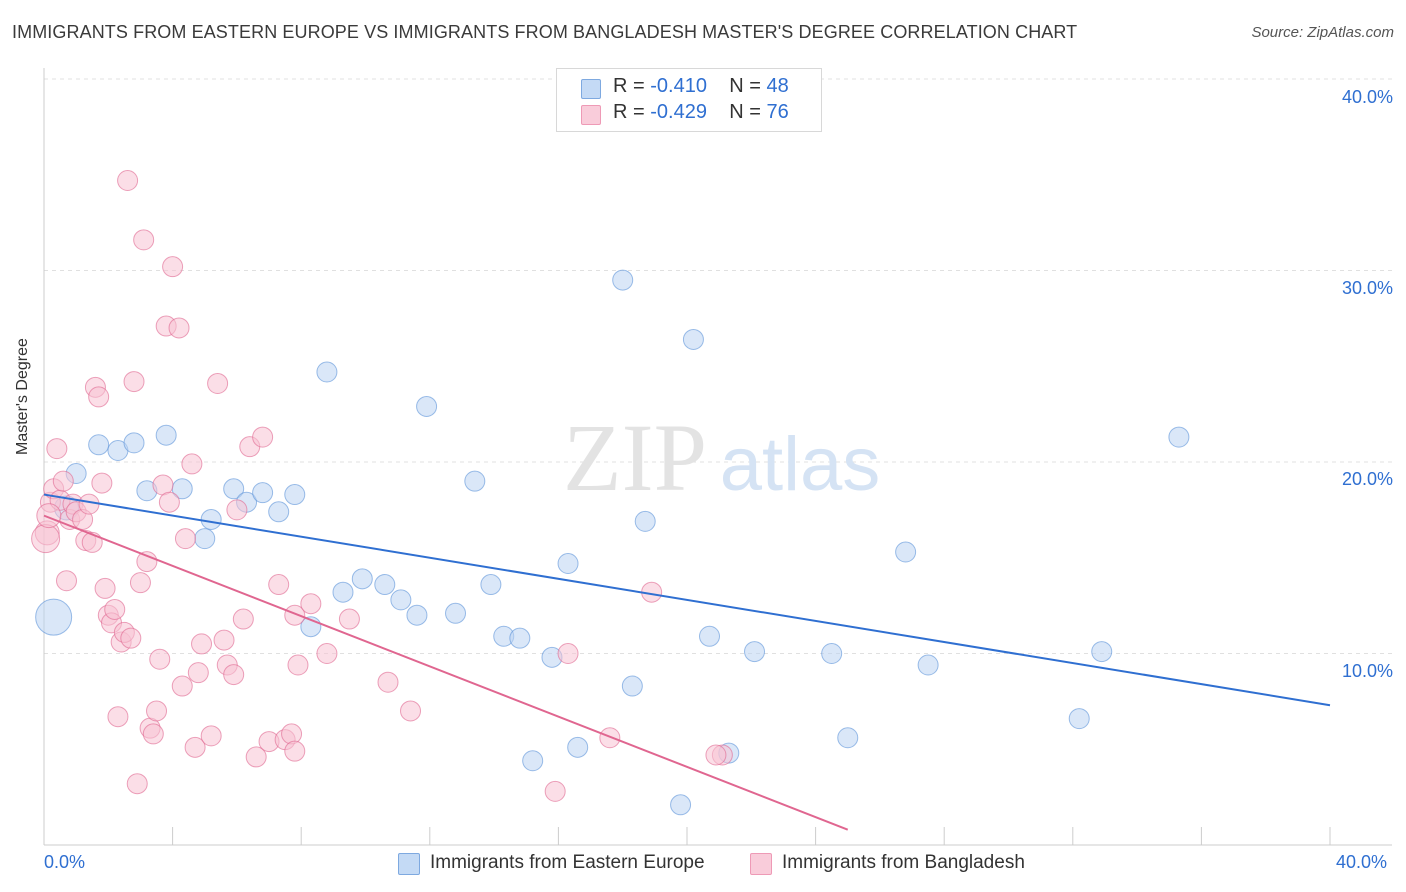  Describe the element at coordinates (65, 862) in the screenshot. I see `x-tick-label: 0.0%` at that location.